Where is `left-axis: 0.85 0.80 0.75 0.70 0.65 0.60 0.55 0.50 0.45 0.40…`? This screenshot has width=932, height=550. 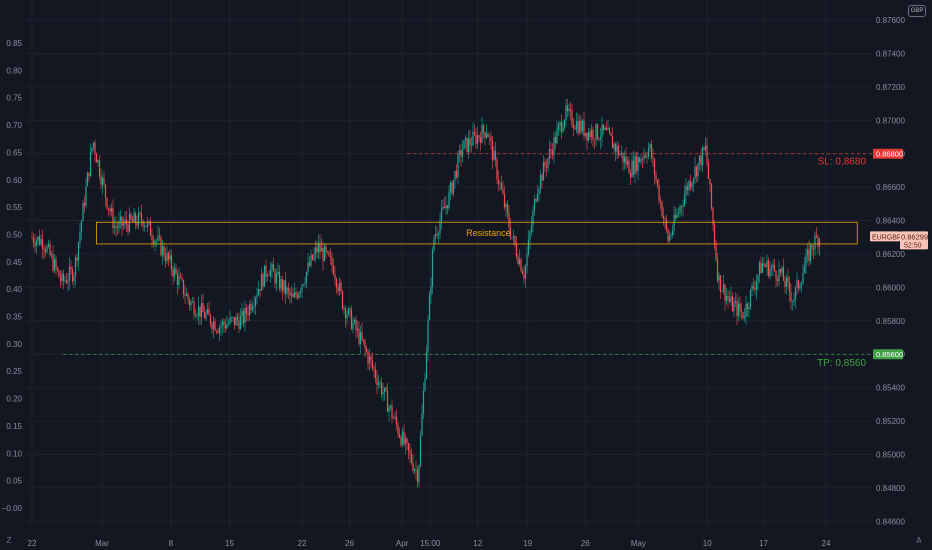 left-axis: 0.85 0.80 0.75 0.70 0.65 0.60 0.55 0.50 0.45 0.40… is located at coordinates (12, 276).